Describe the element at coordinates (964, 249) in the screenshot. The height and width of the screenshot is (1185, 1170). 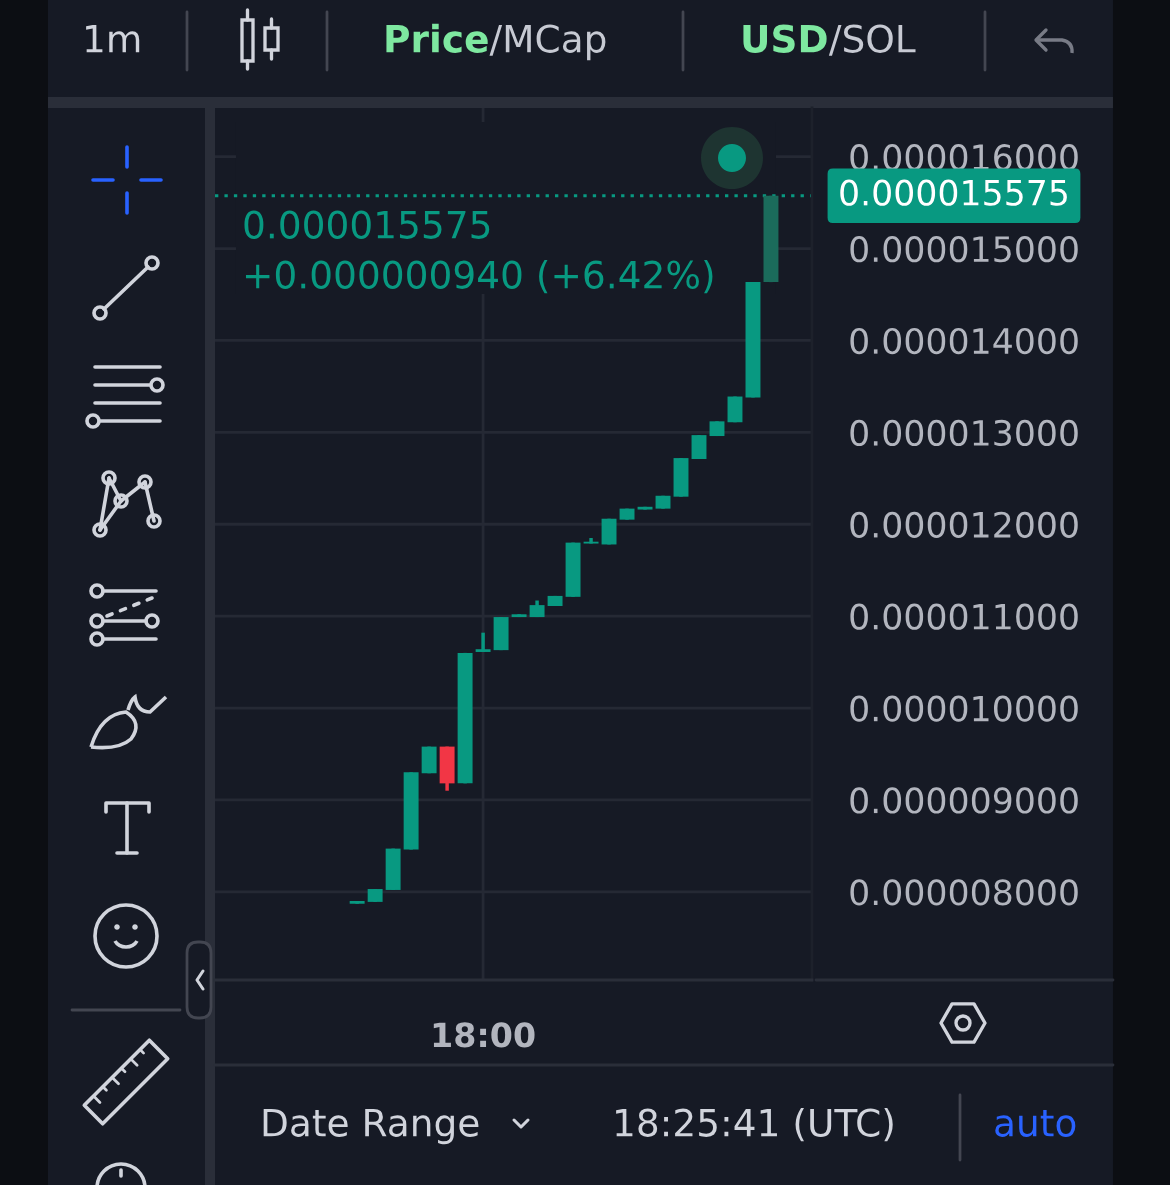
I see `y-tick-label: 0.000015000` at that location.